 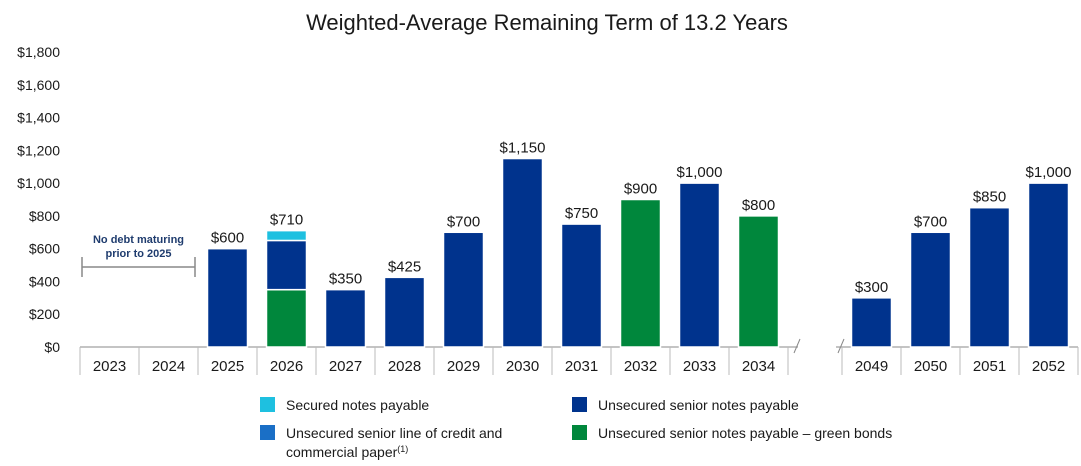 What do you see at coordinates (394, 433) in the screenshot?
I see `legend-label: Unsecured senior line of credit and` at bounding box center [394, 433].